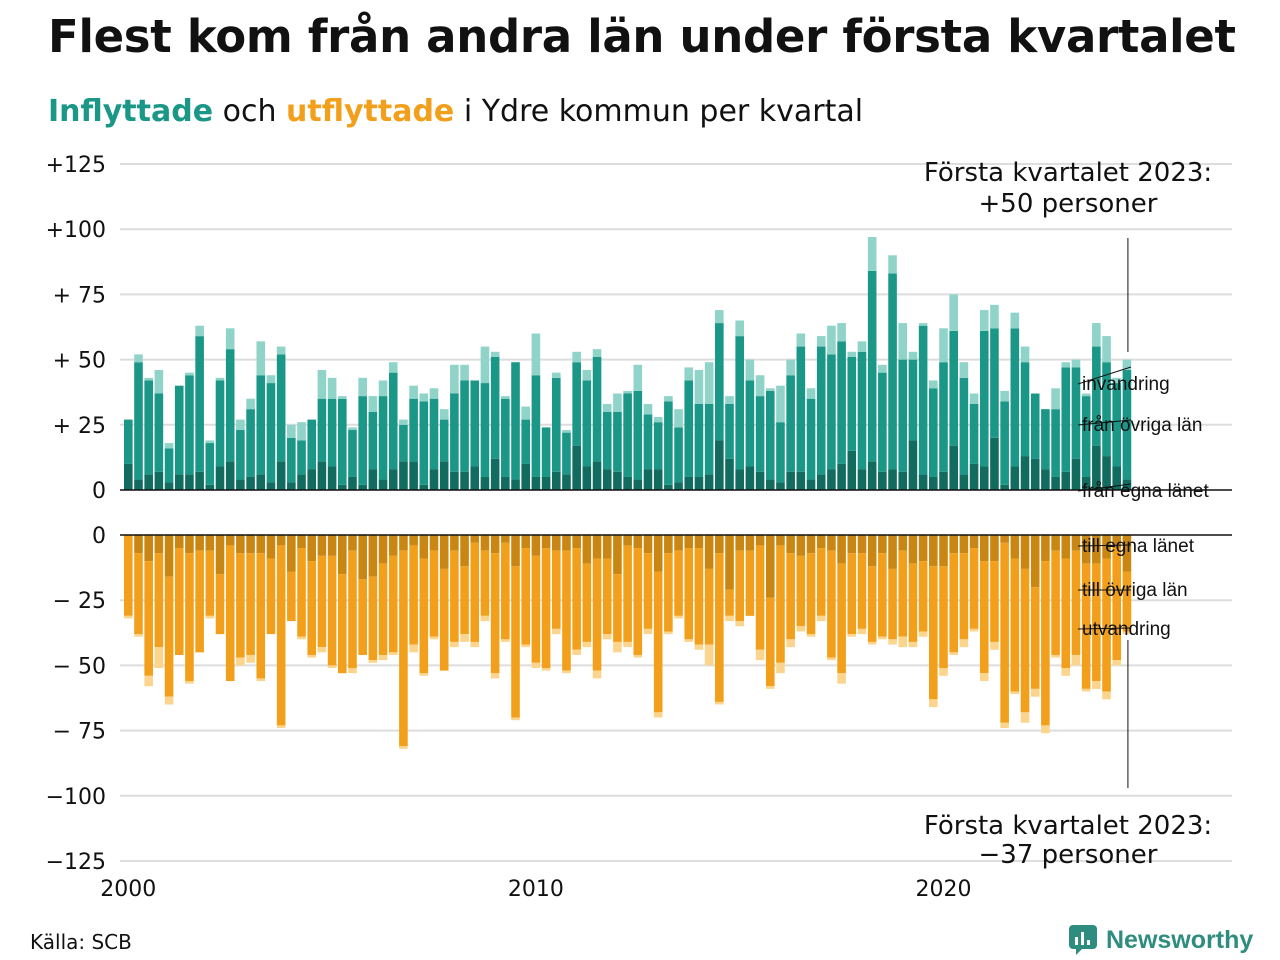 Image resolution: width=1280 pixels, height=960 pixels. What do you see at coordinates (1104, 422) in the screenshot?
I see `series-leader-in` at bounding box center [1104, 422].